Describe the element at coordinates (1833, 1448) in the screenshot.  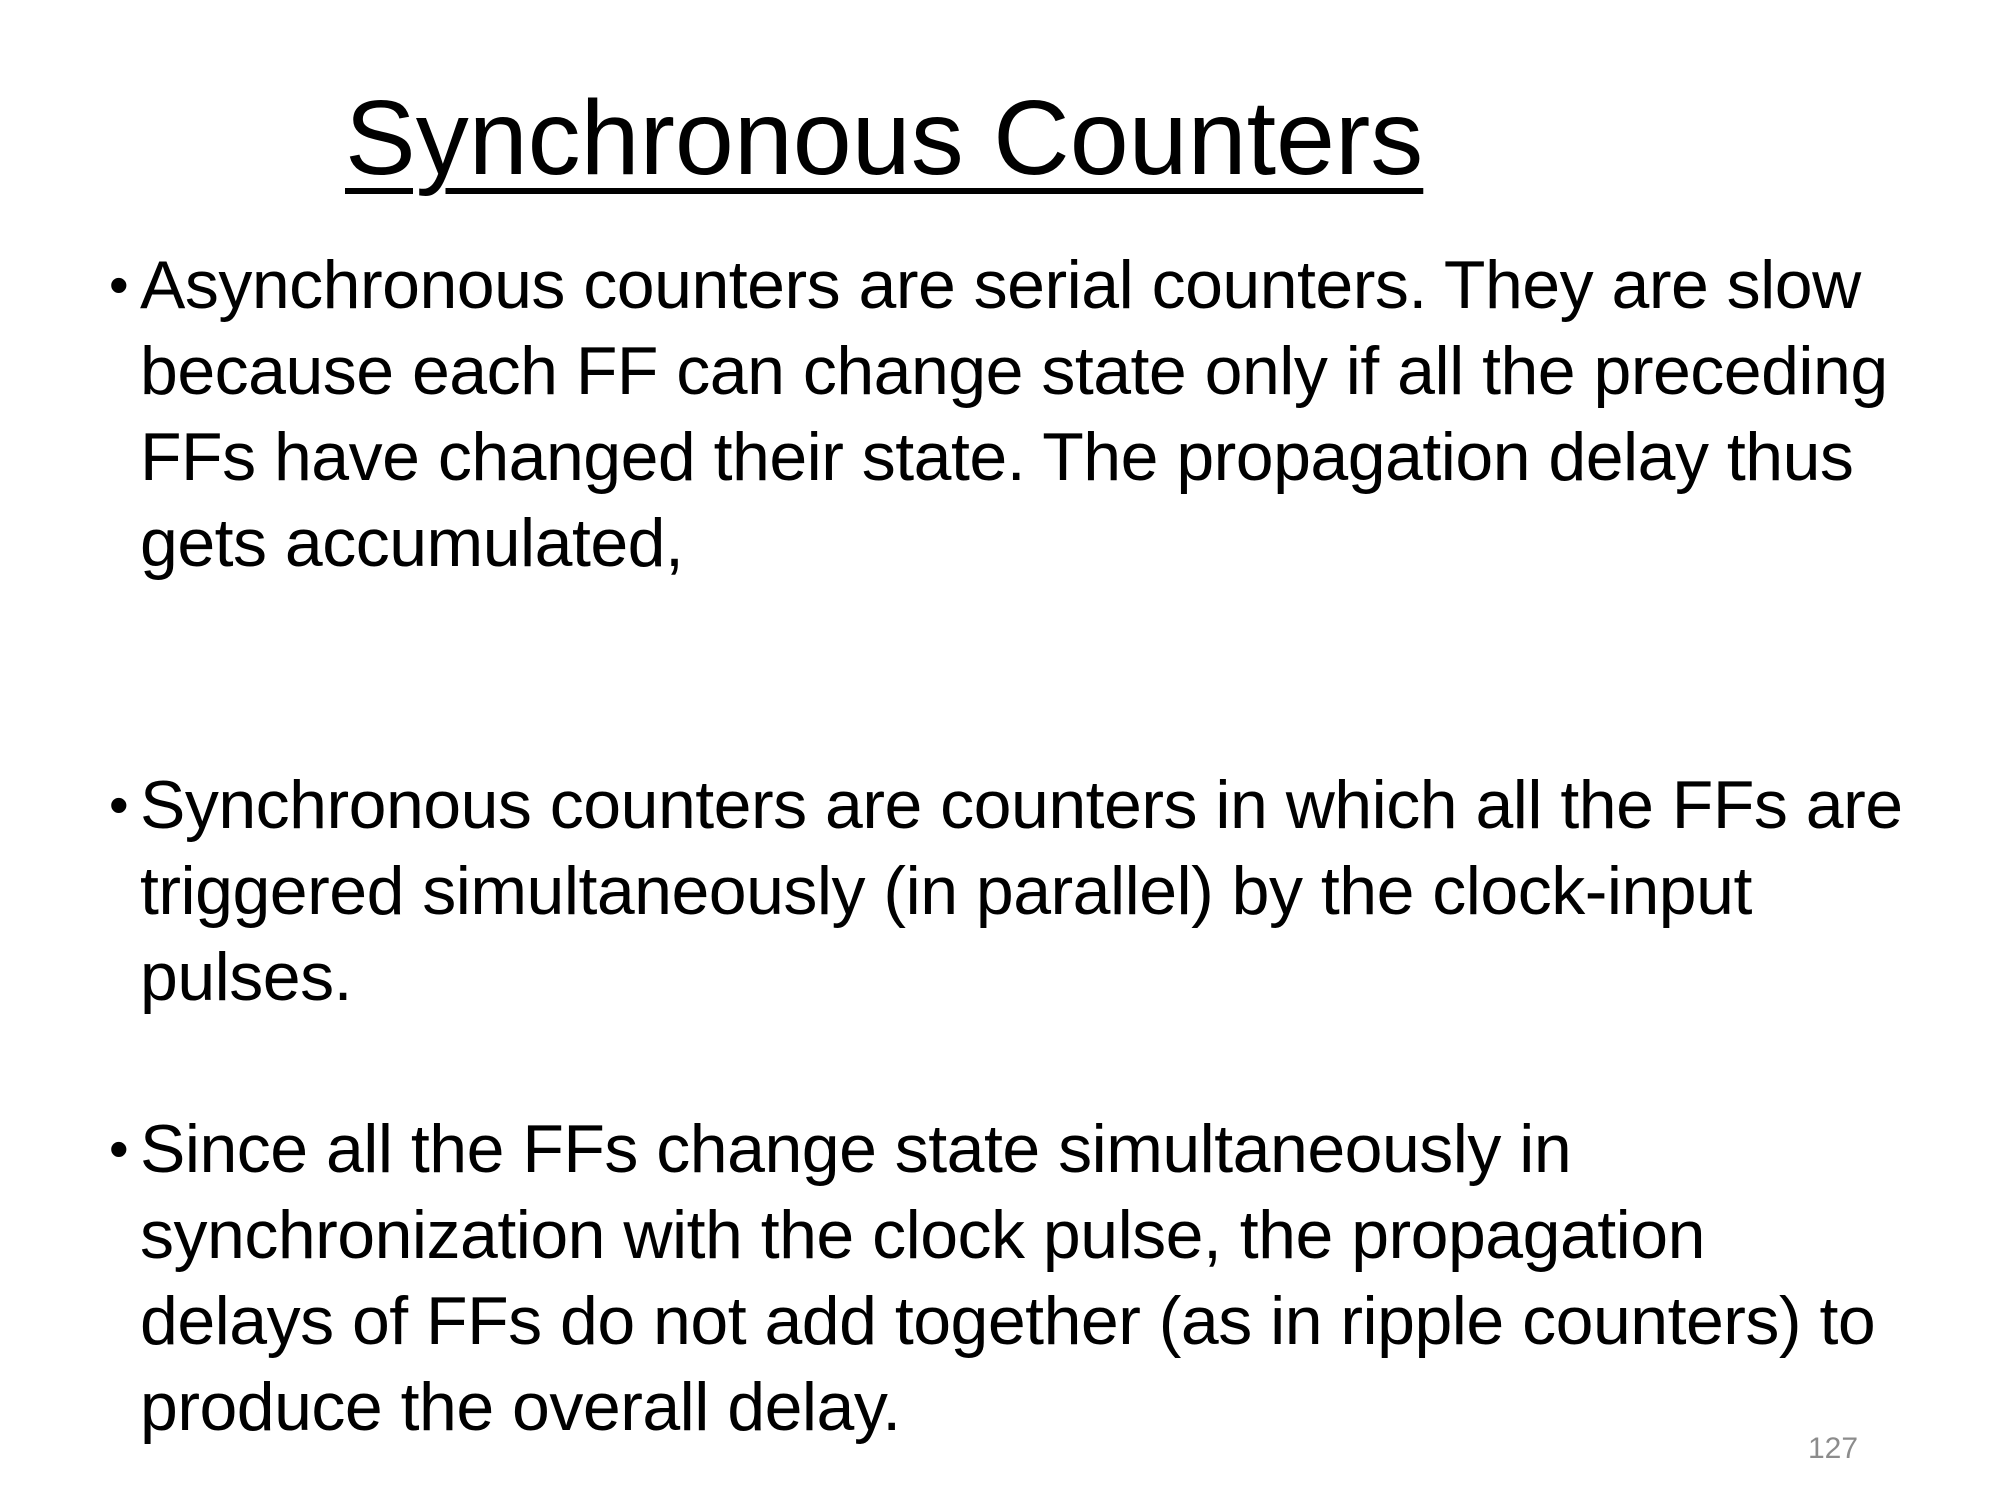
I see `page-number: 127` at that location.